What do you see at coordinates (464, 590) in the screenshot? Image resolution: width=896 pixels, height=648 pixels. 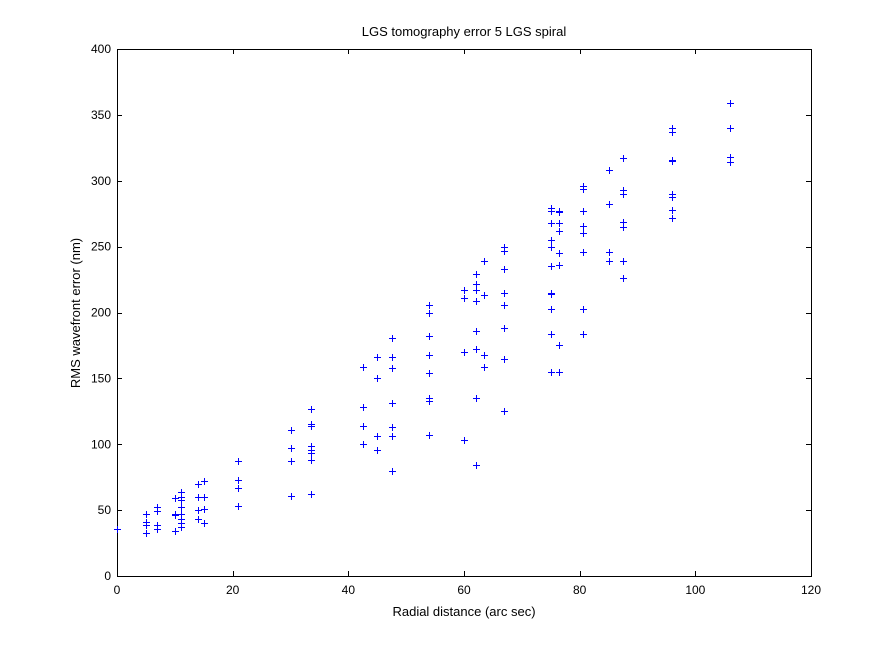 I see `x-tick-label: 60` at bounding box center [464, 590].